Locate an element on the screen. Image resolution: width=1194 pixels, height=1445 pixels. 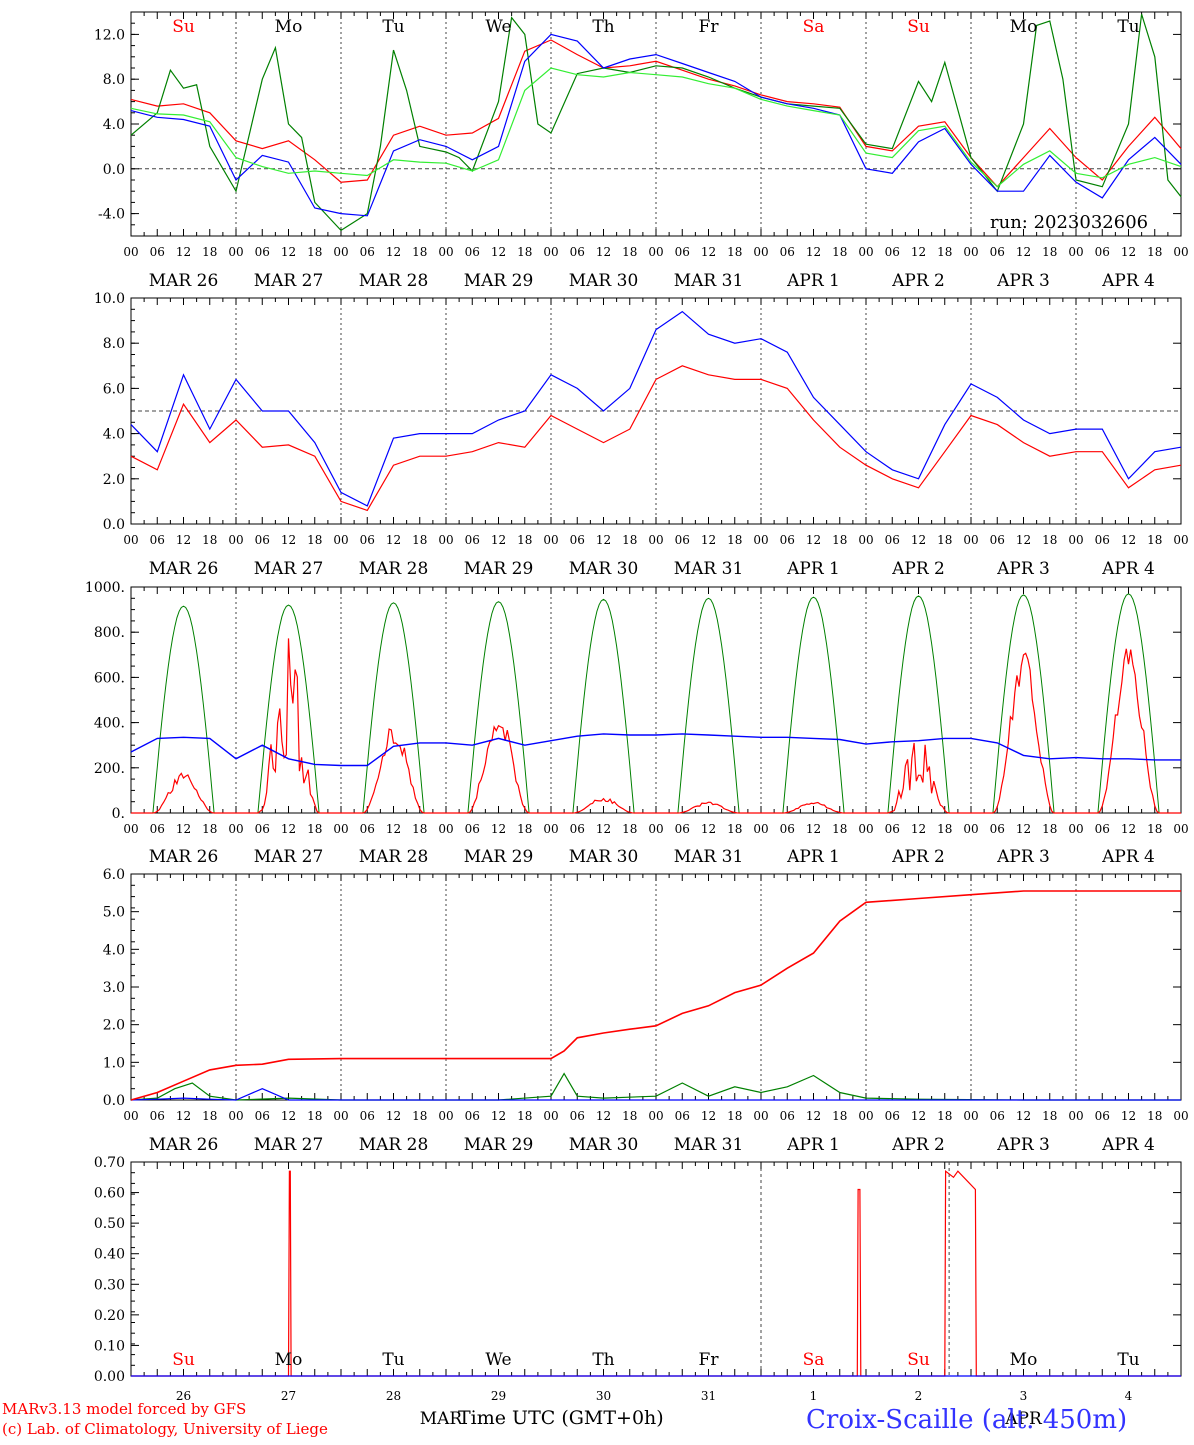
y-tick-label: 3.0 is located at coordinates (114, 988).